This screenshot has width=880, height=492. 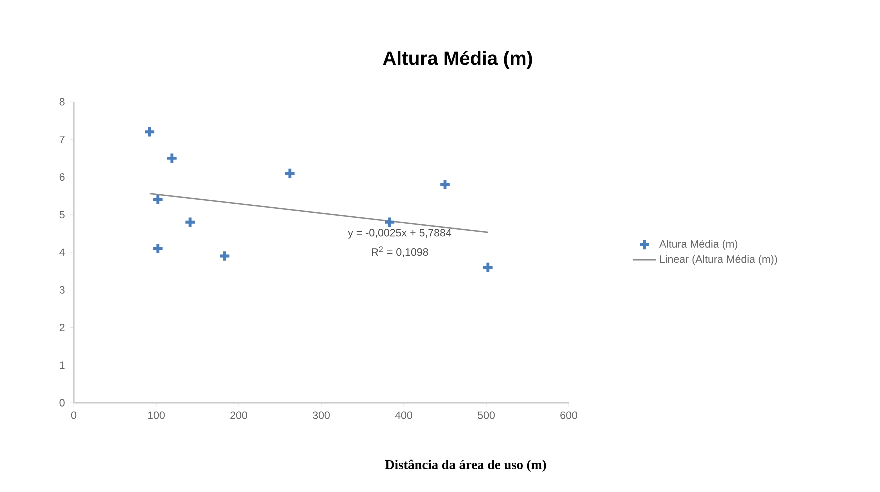 What do you see at coordinates (321, 416) in the screenshot?
I see `x-tick-label: 300` at bounding box center [321, 416].